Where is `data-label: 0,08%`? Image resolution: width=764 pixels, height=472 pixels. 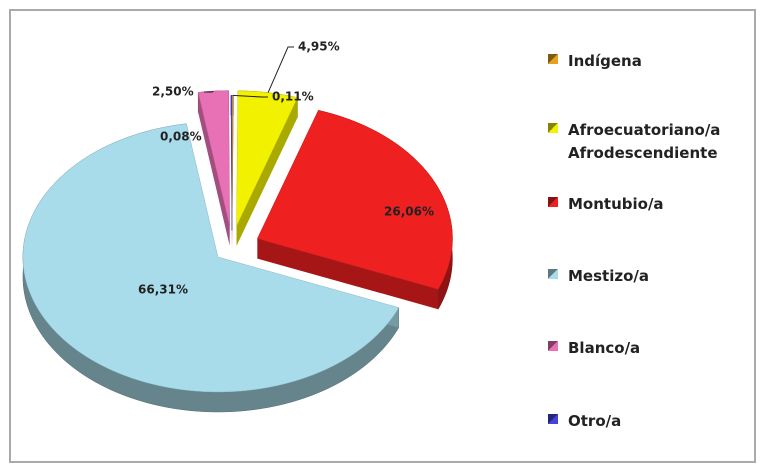 data-label: 0,08% is located at coordinates (181, 137).